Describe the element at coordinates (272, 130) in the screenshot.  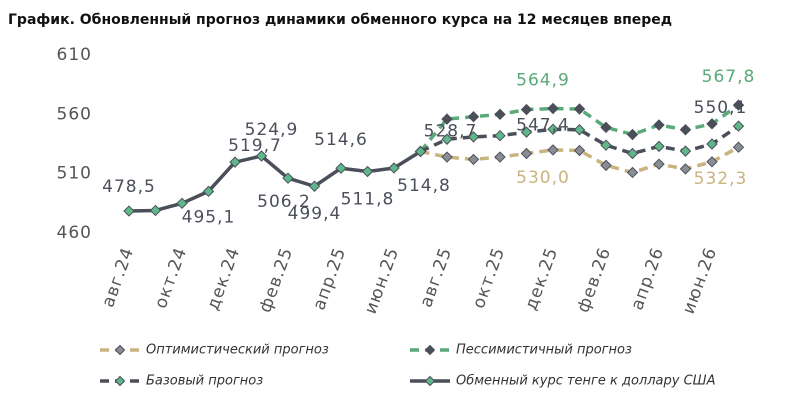
I see `data-label: 524,9` at that location.